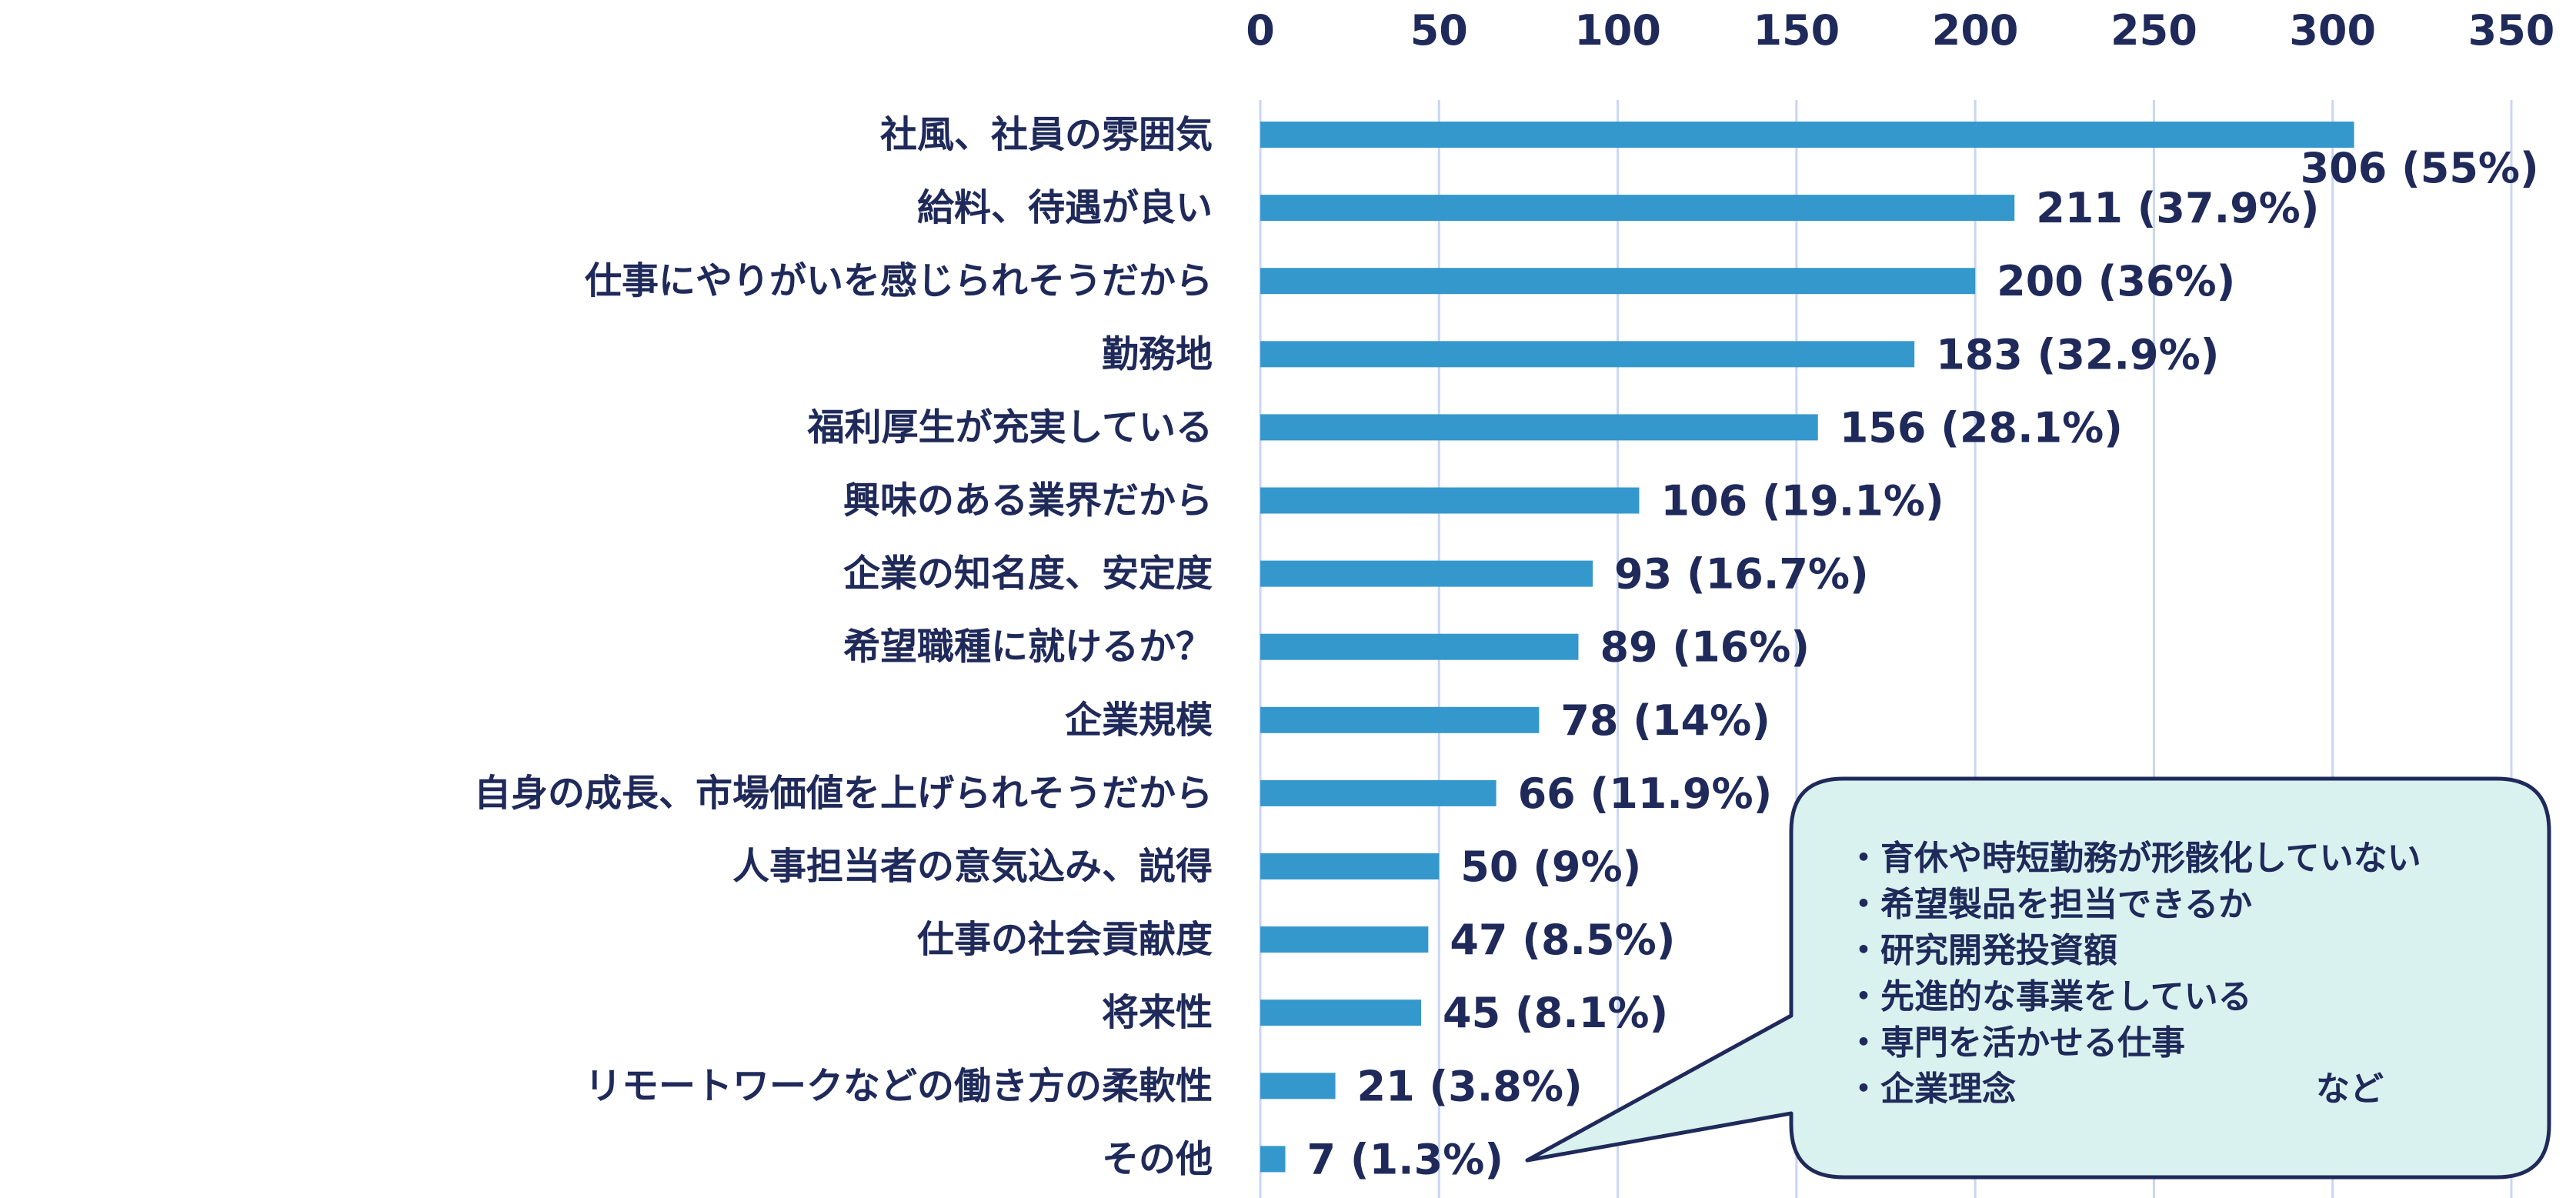 This screenshot has height=1198, width=2576. I want to click on x-tick-label-50: 50, so click(1439, 30).